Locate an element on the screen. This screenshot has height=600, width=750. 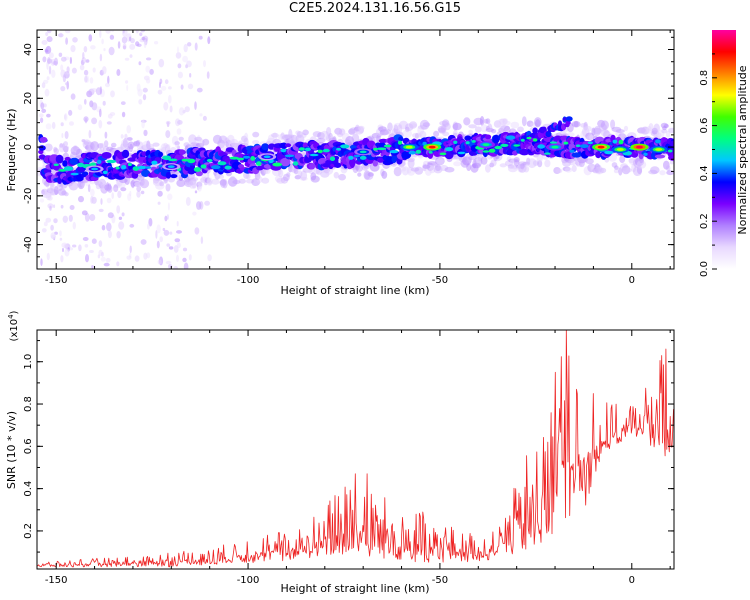
spectrogram-branch-blob is located at coordinates (548, 134).